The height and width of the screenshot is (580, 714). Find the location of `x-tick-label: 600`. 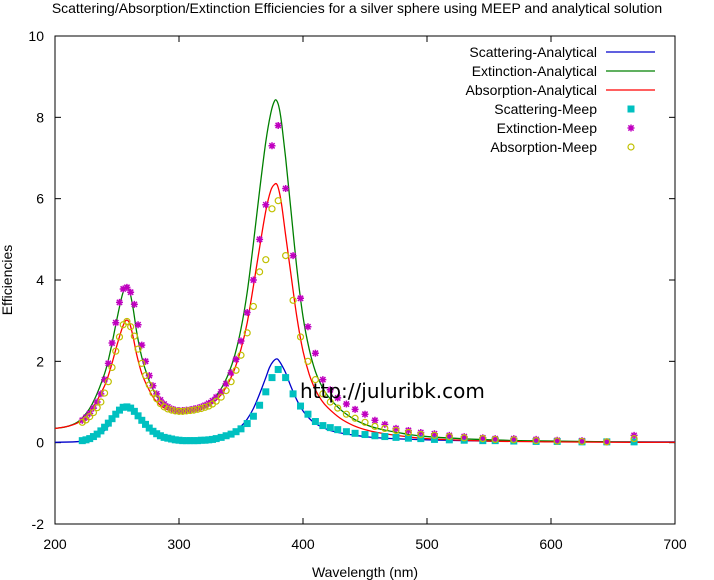

x-tick-label: 600 is located at coordinates (551, 544).